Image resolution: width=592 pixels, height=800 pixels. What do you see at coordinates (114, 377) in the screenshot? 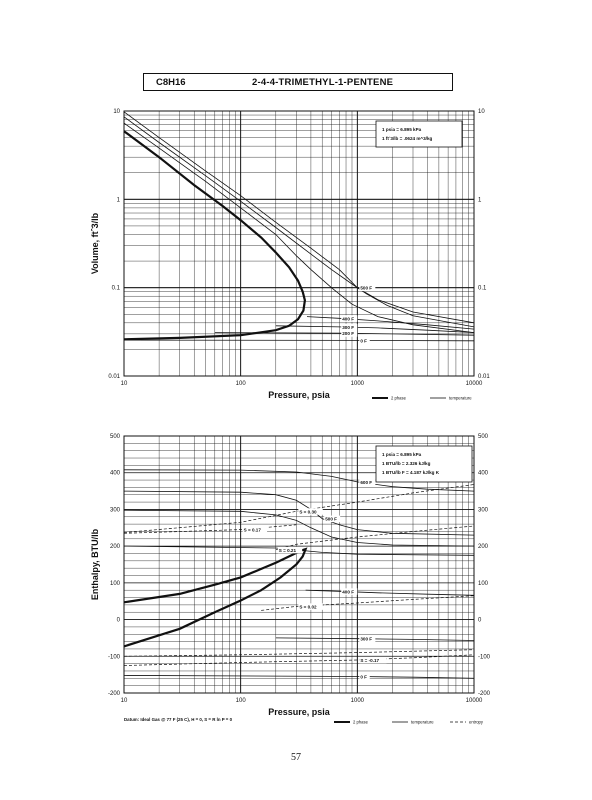
I see `y-tick-label-left: 0.01` at bounding box center [114, 377].